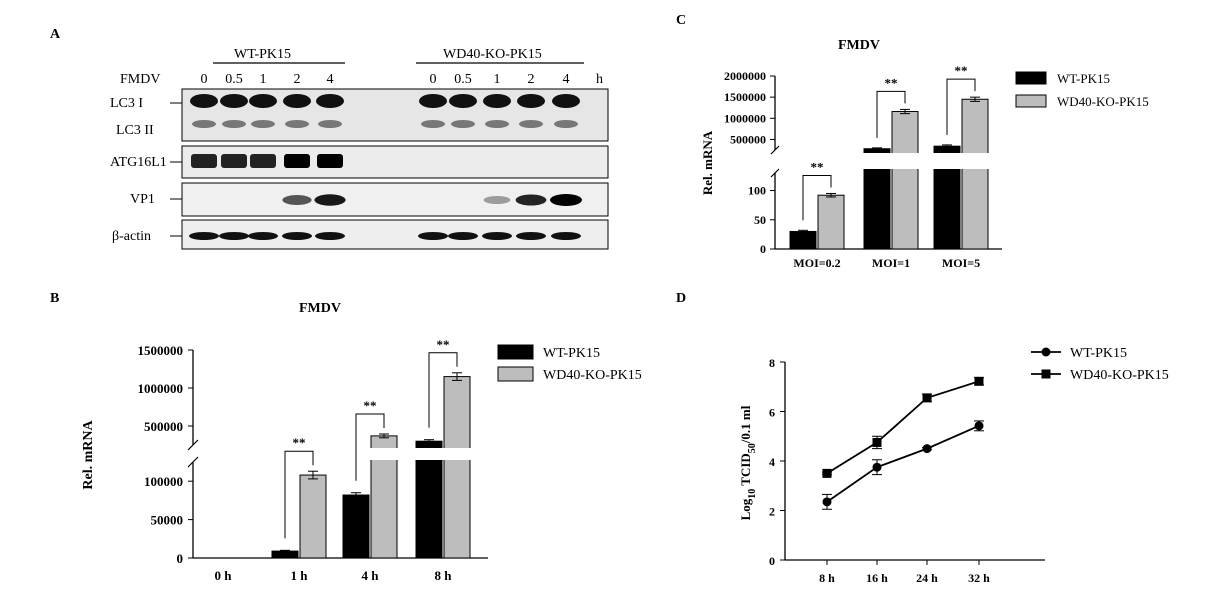 The width and height of the screenshot is (1223, 597). What do you see at coordinates (927, 578) in the screenshot?
I see `chart-d-xtick-label: 24 h` at bounding box center [927, 578].